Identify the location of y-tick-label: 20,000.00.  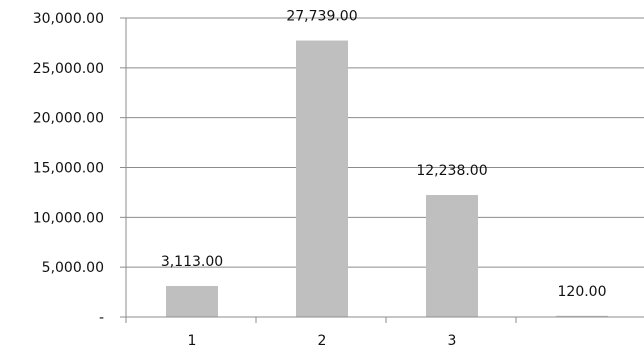
(68, 119).